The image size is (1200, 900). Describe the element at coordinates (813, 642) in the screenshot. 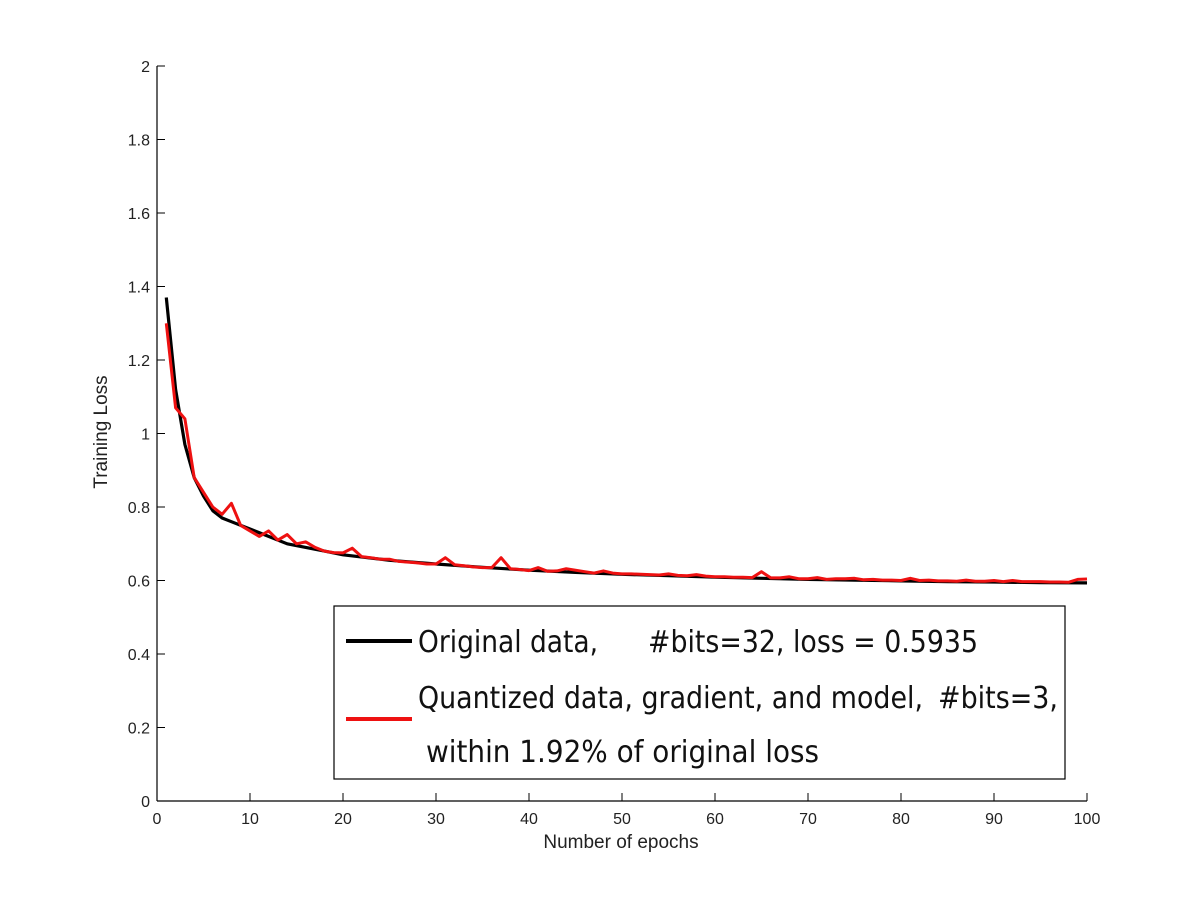

I see `legend-label-original-bits: #bits=32, loss = 0.5935` at that location.